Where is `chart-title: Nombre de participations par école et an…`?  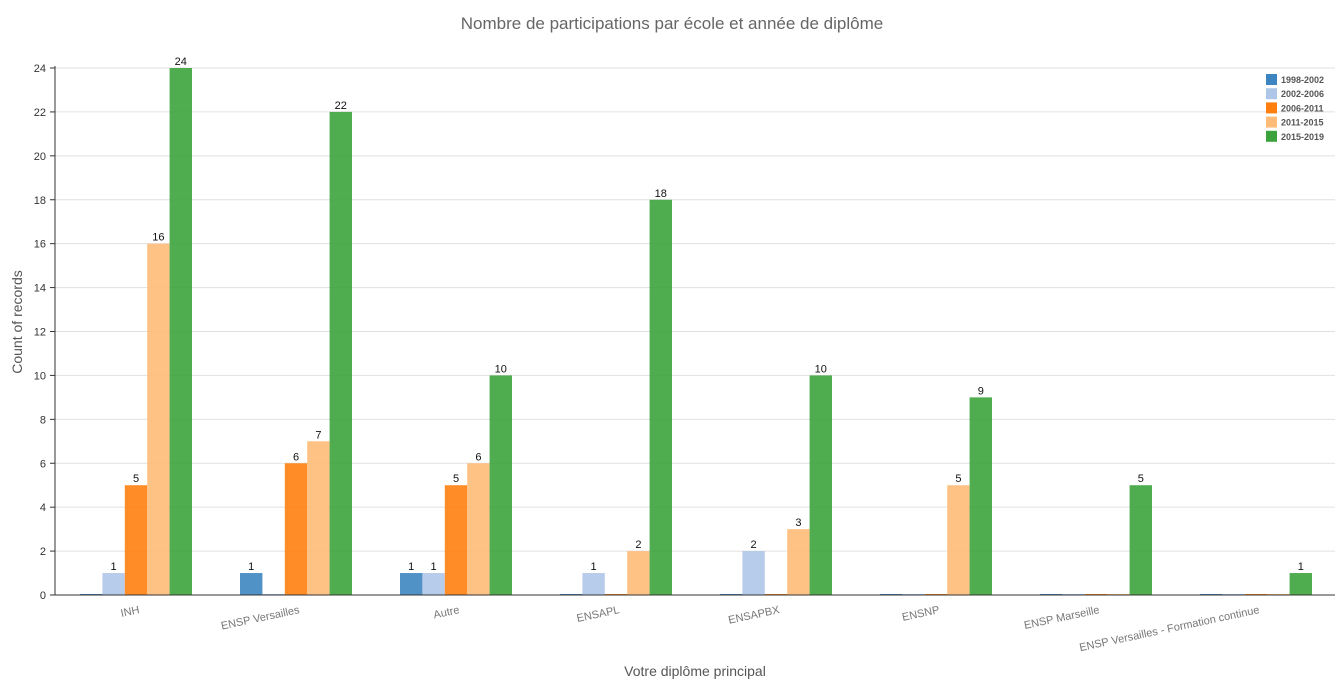 chart-title: Nombre de participations par école et an… is located at coordinates (672, 23).